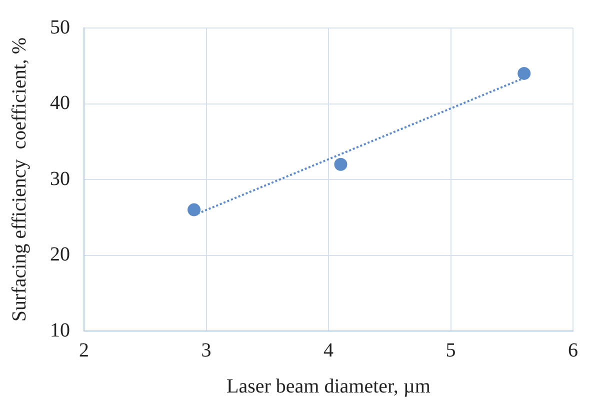 This screenshot has width=593, height=409. What do you see at coordinates (573, 350) in the screenshot?
I see `x-tick-label: 6` at bounding box center [573, 350].